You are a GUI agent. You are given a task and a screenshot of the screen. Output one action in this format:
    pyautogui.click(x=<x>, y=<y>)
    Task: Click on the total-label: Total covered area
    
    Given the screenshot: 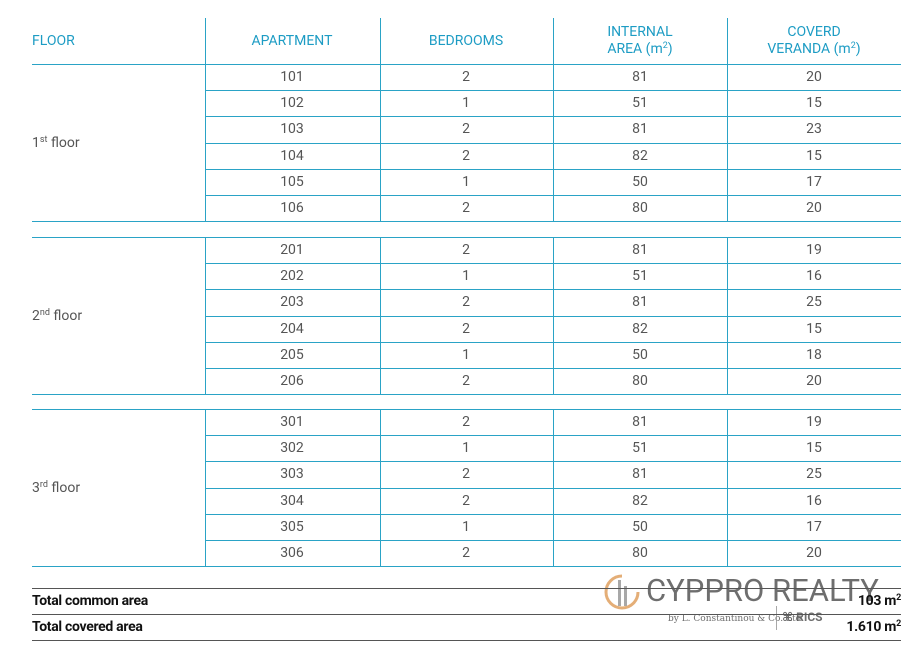 What is the action you would take?
    pyautogui.click(x=87, y=627)
    